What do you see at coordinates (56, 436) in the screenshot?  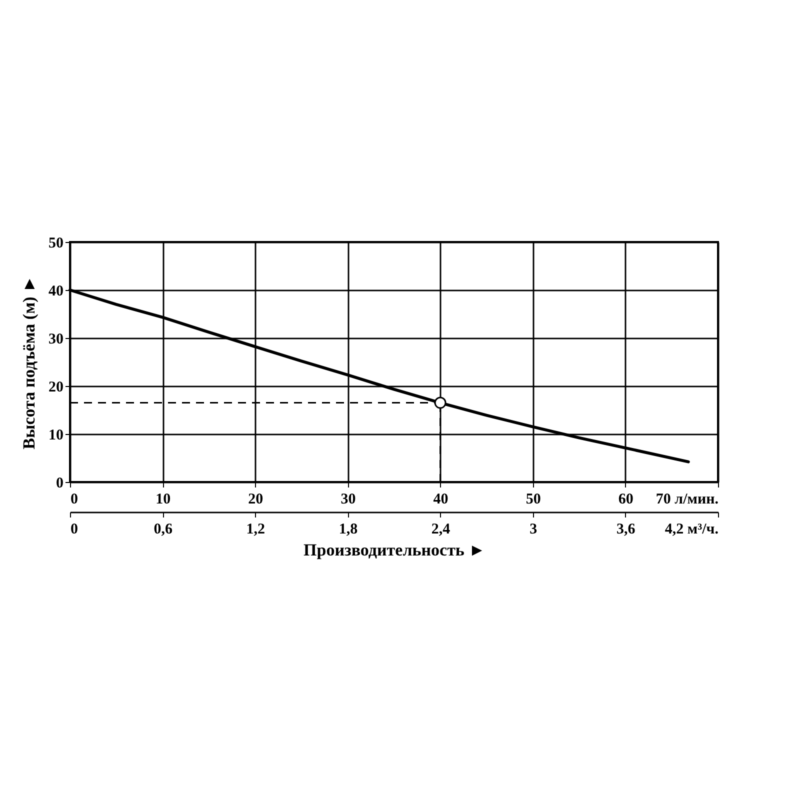 I see `y-tick-label: 10` at bounding box center [56, 436].